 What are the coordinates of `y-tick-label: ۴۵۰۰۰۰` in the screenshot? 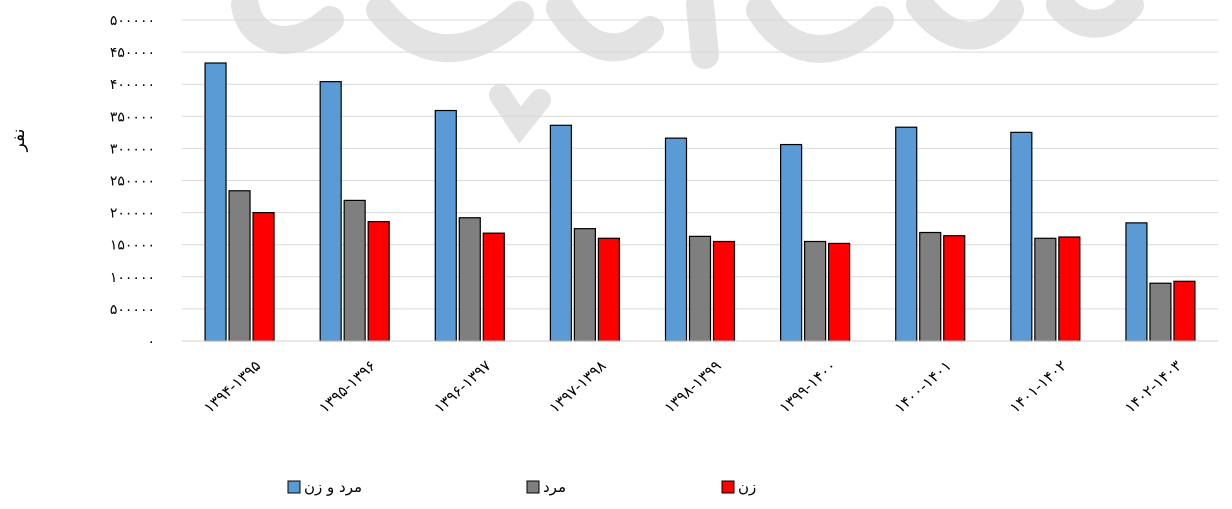 It's located at (132, 53).